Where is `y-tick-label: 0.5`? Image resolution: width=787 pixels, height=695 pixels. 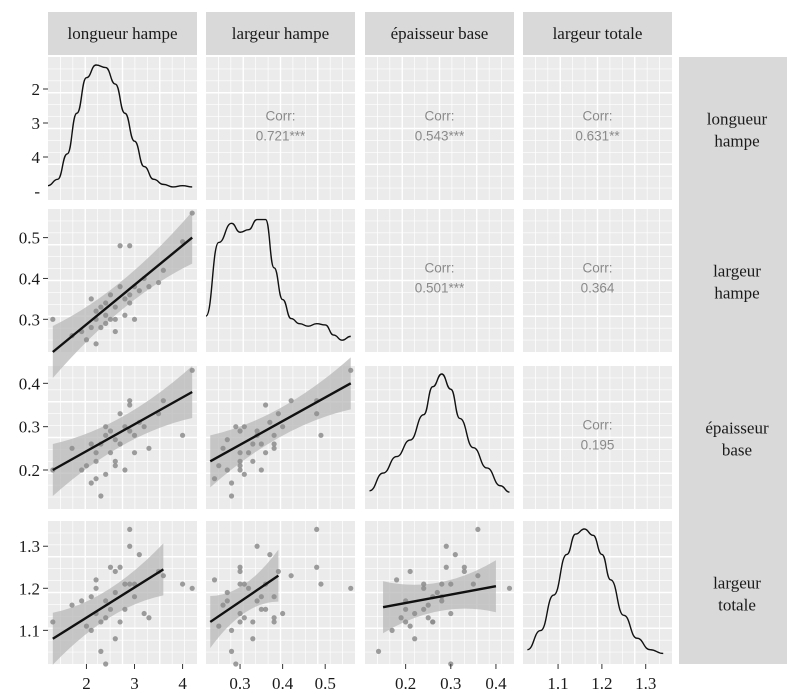
y-tick-label: 0.5 is located at coordinates (29, 238).